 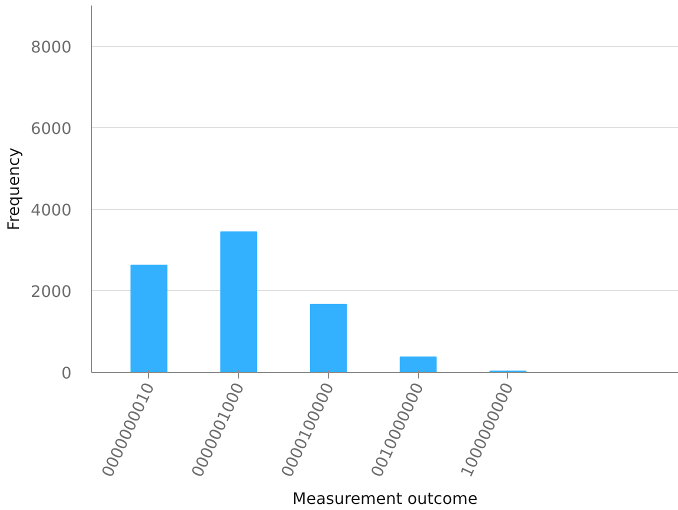 What do you see at coordinates (385, 498) in the screenshot?
I see `x-axis-title: Measurement outcome` at bounding box center [385, 498].